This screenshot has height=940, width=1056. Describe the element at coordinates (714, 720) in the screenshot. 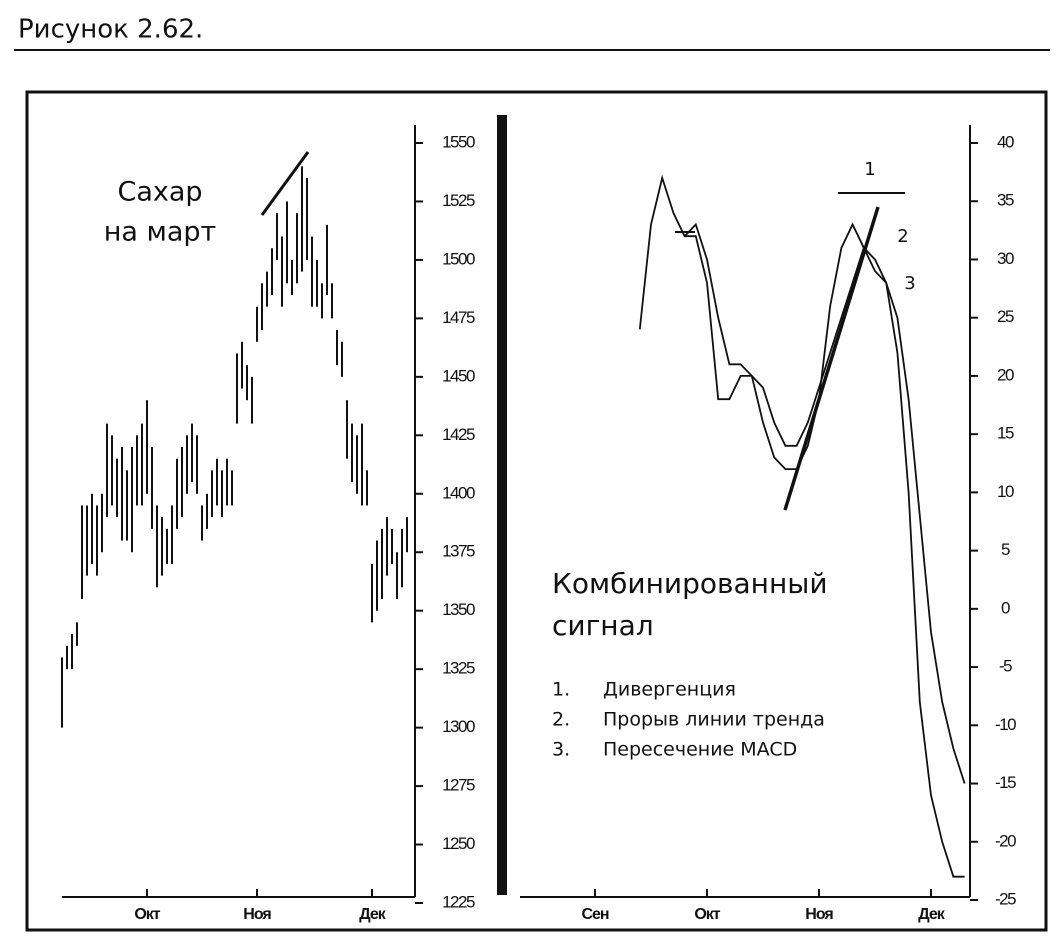

I see `note-text: Прорыв линии тренда` at that location.